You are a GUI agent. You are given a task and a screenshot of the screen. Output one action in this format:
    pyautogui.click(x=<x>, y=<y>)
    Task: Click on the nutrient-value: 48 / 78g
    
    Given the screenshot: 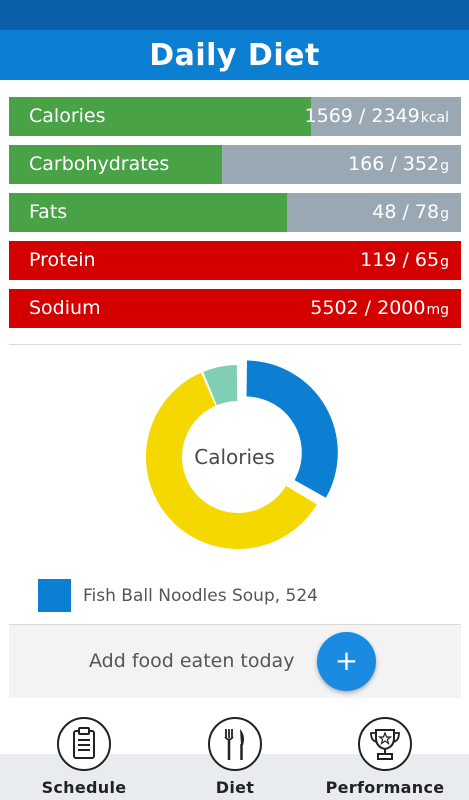 What is the action you would take?
    pyautogui.click(x=410, y=212)
    